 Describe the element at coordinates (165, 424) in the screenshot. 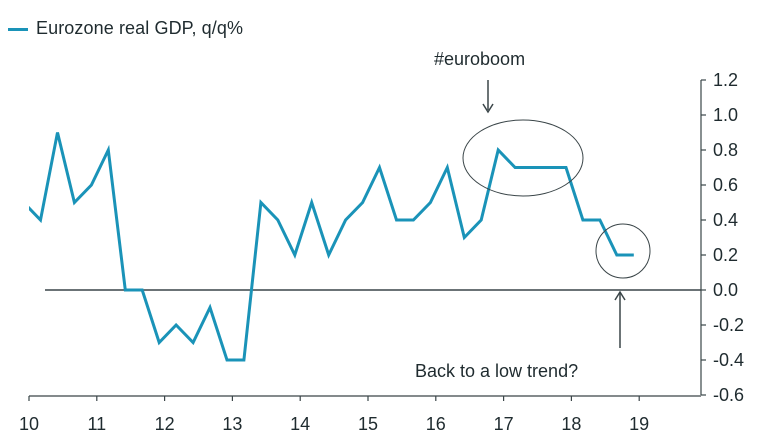

I see `x-tick-label: 12` at that location.